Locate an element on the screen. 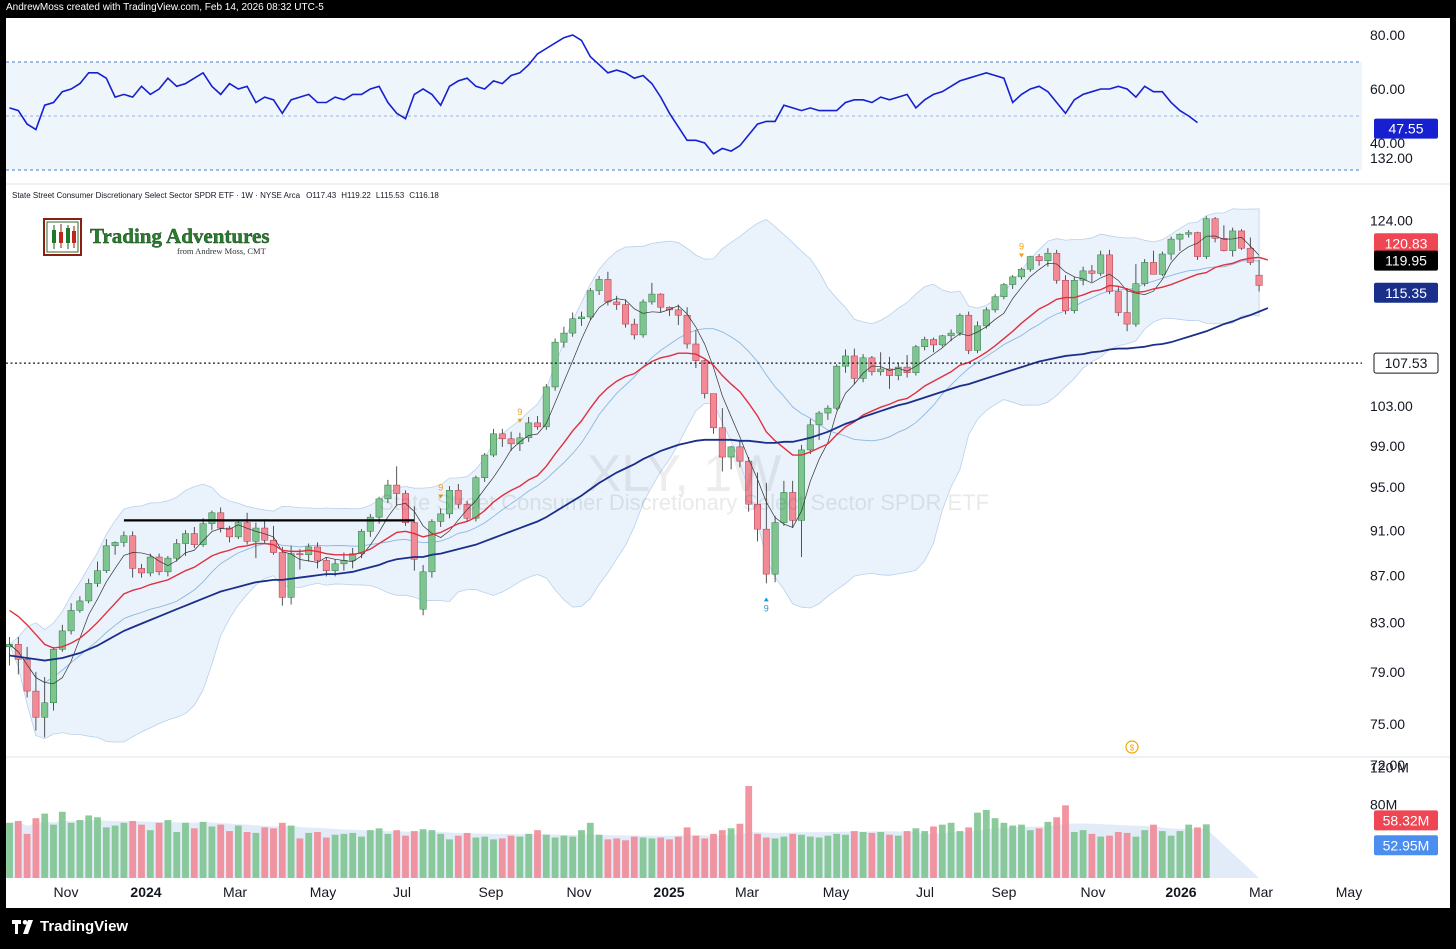 Image resolution: width=1456 pixels, height=949 pixels. brand-name: TradingView is located at coordinates (84, 926).